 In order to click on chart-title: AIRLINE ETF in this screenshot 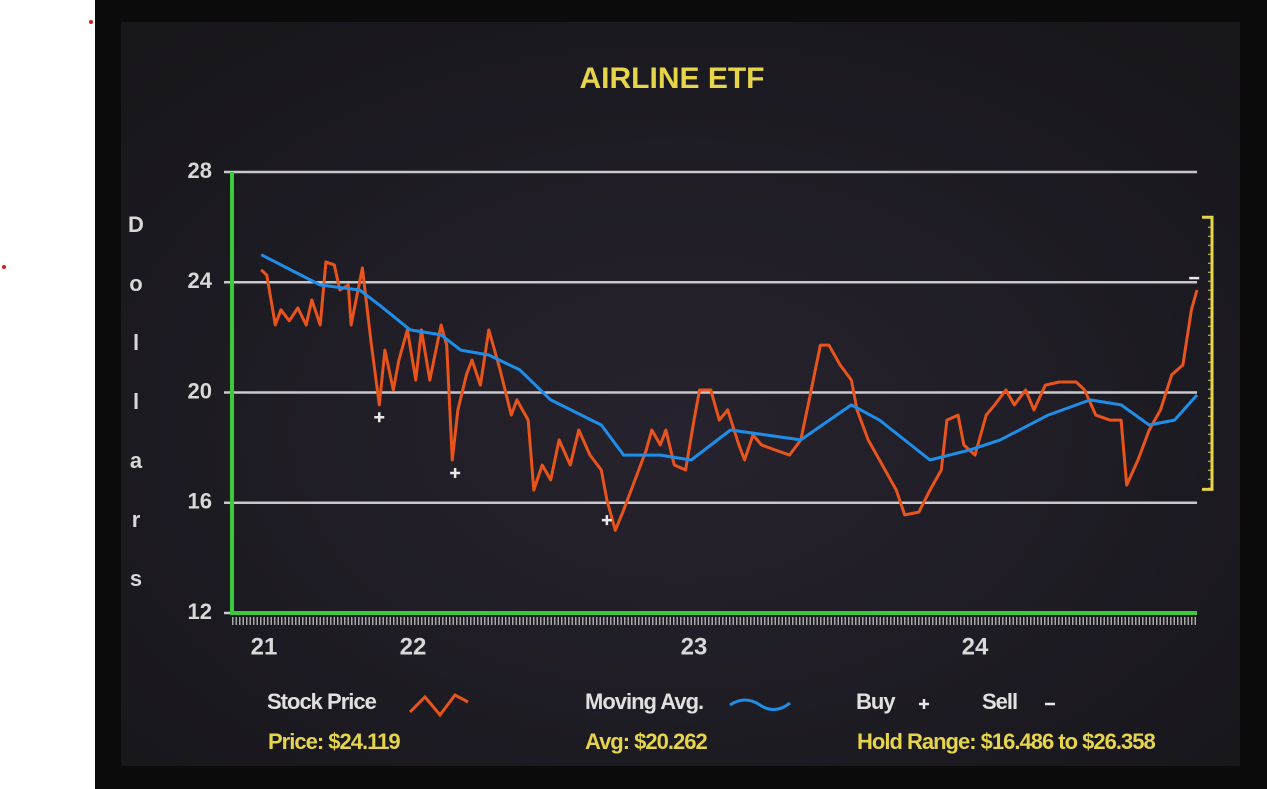, I will do `click(672, 78)`.